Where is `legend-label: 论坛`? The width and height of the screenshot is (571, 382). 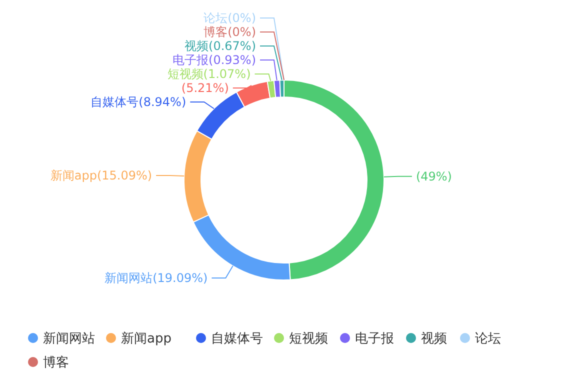
legend-label: 论坛 is located at coordinates (488, 339).